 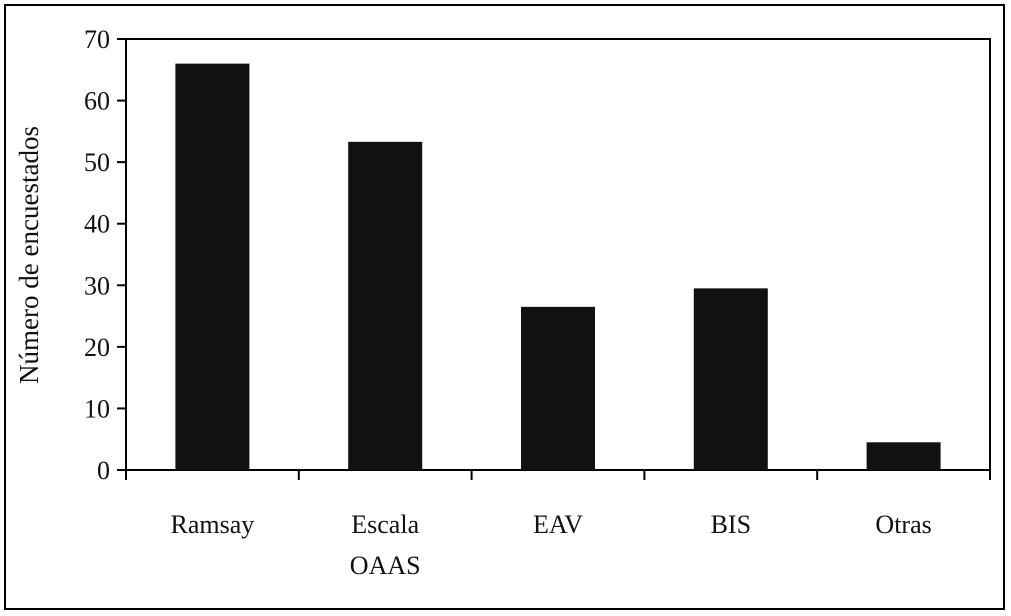 I want to click on category-label: EAV, so click(x=558, y=524).